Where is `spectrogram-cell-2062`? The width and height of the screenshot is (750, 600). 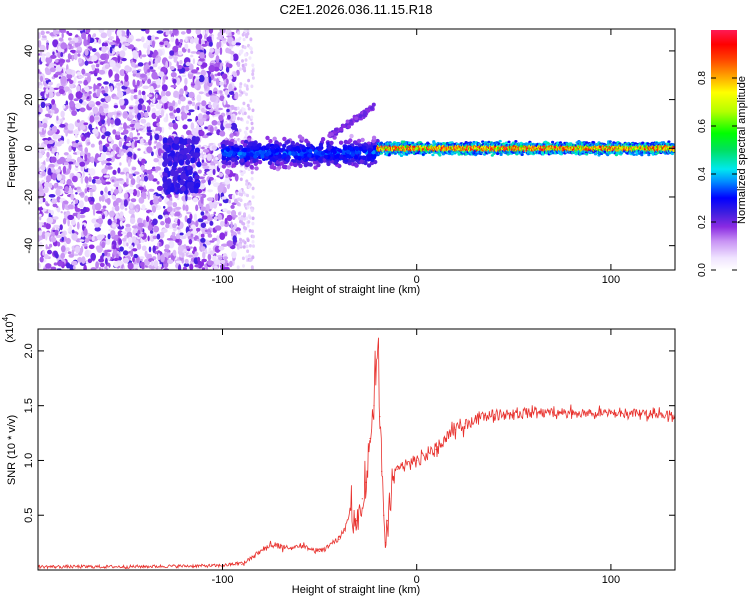
spectrogram-cell-2062 is located at coordinates (137, 102).